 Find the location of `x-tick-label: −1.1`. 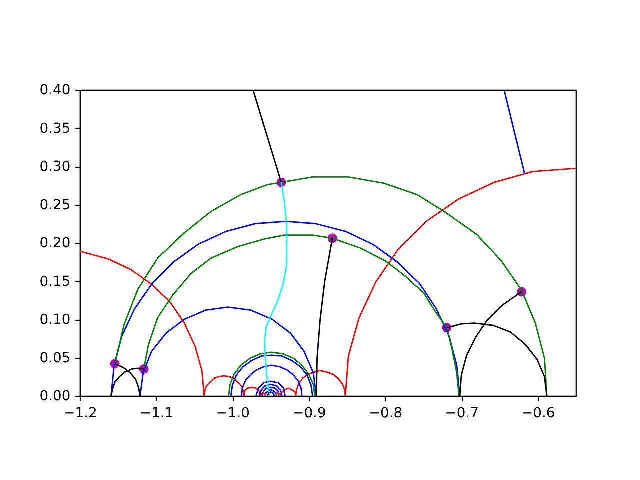

x-tick-label: −1.1 is located at coordinates (157, 413).